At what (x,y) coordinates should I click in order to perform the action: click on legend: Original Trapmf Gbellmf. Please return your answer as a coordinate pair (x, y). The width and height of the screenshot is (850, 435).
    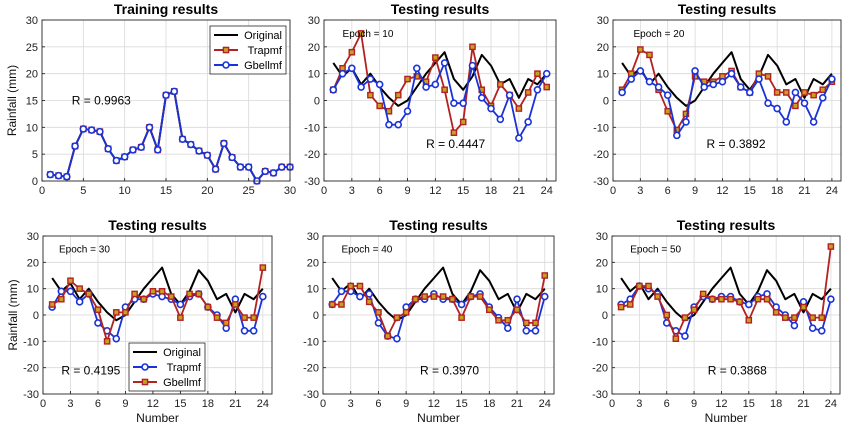
    Looking at the image, I should click on (248, 50).